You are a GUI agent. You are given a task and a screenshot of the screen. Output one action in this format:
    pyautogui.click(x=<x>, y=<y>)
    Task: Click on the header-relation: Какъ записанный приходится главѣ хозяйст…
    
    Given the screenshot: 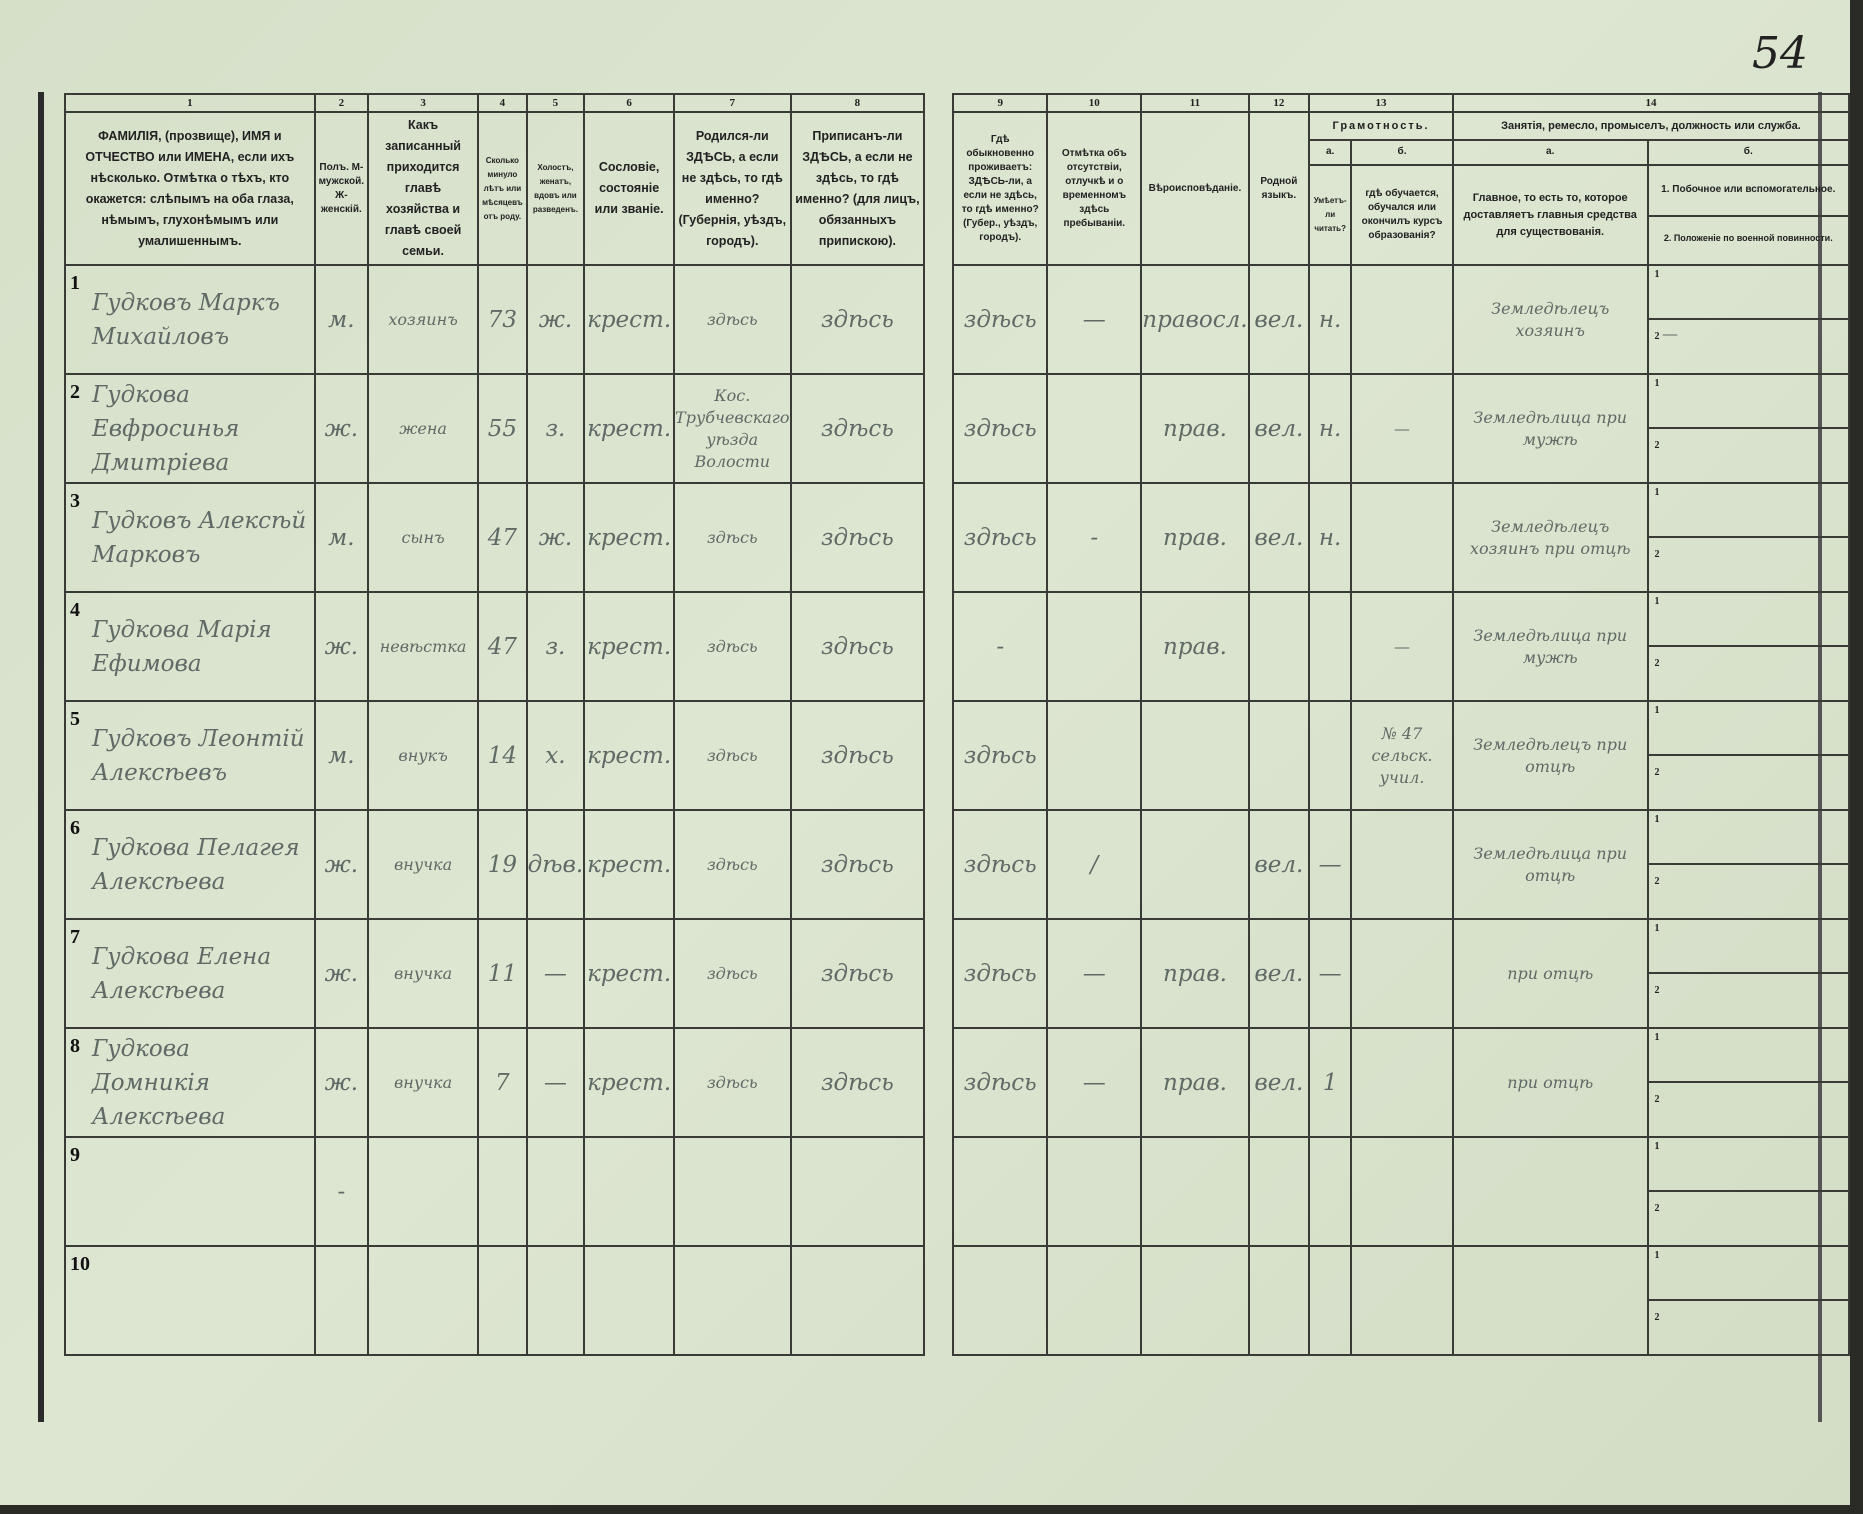 What is the action you would take?
    pyautogui.click(x=423, y=188)
    